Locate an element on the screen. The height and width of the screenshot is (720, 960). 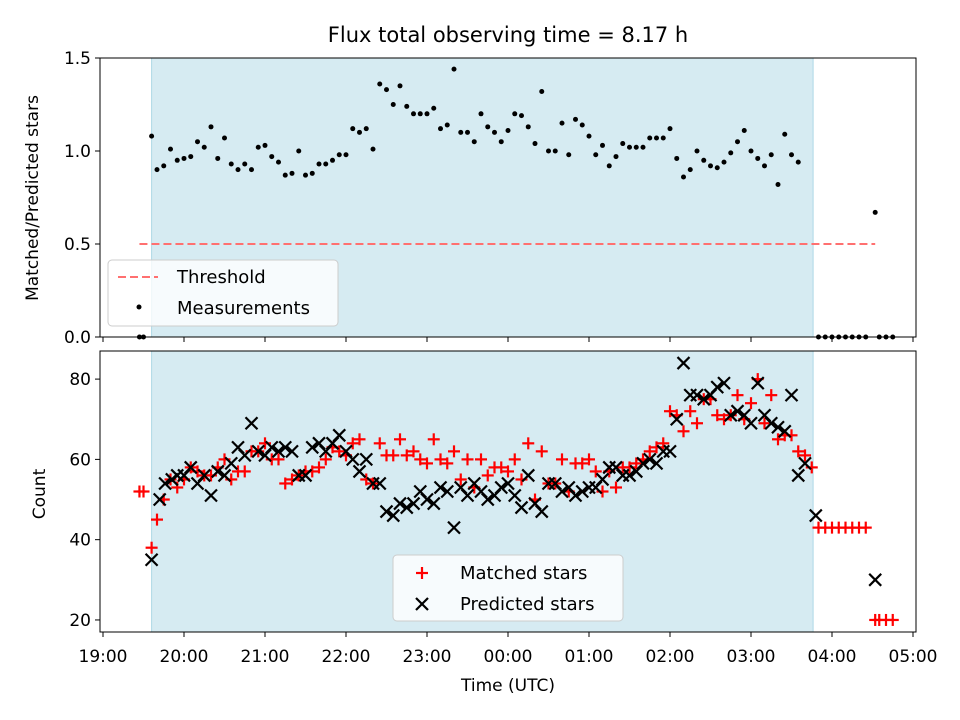
bottom-y-axis-label: Count is located at coordinates (40, 493).